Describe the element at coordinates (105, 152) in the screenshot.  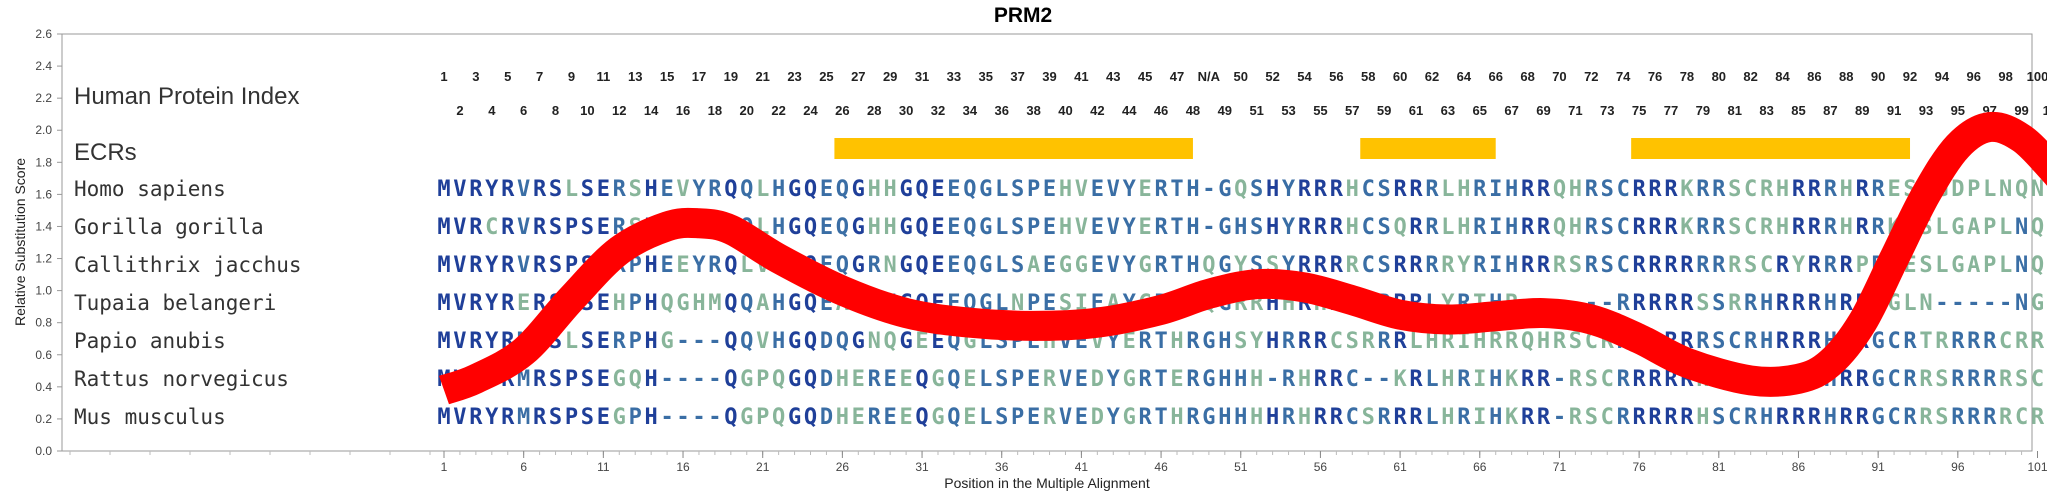
I see `ecr-label: ECRs` at that location.